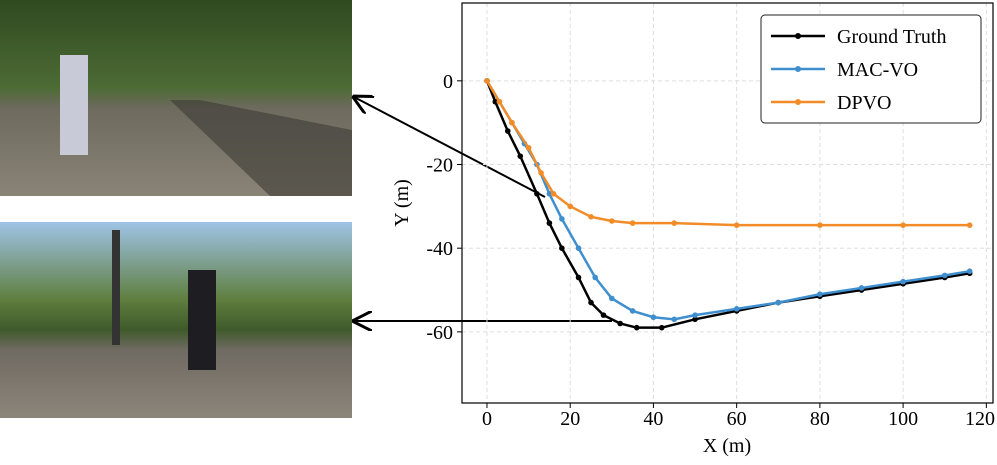 The height and width of the screenshot is (465, 997). I want to click on x-axis-label: X (m), so click(727, 446).